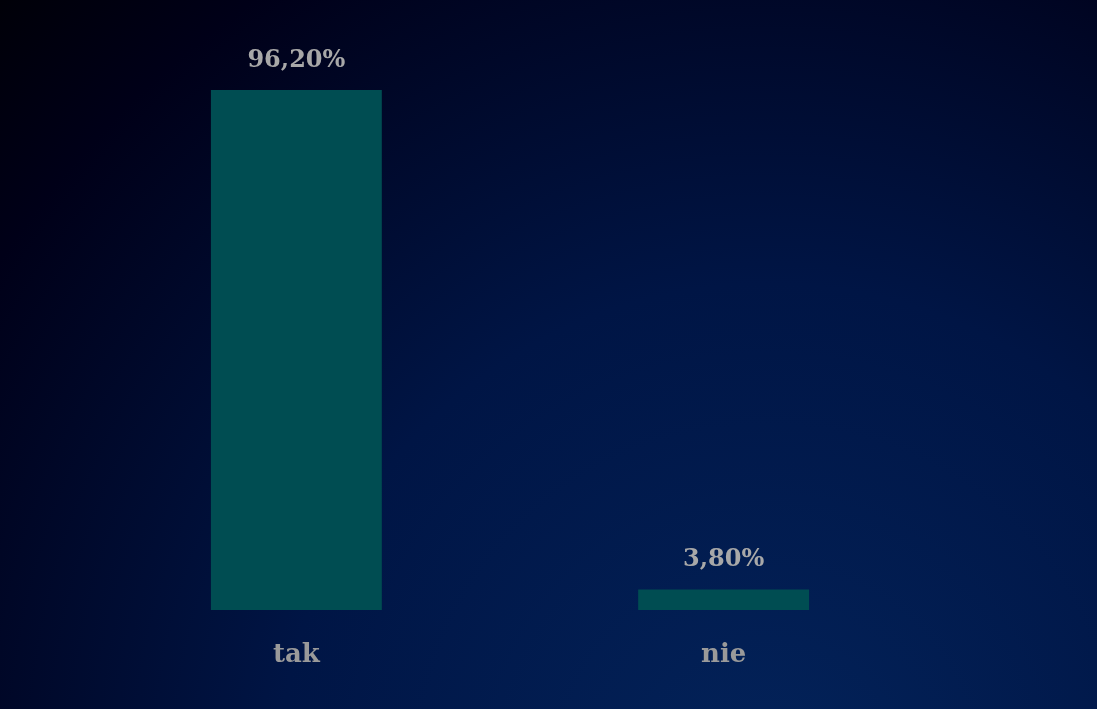  Describe the element at coordinates (296, 652) in the screenshot. I see `x-tick-label: tak` at that location.